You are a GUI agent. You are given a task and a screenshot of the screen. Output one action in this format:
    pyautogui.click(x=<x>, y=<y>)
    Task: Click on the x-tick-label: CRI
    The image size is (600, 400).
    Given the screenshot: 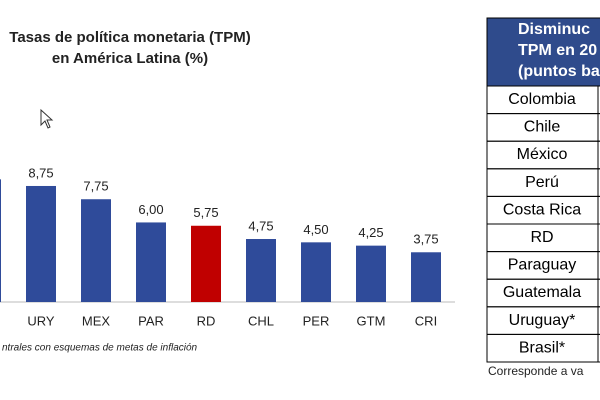 What is the action you would take?
    pyautogui.click(x=426, y=320)
    